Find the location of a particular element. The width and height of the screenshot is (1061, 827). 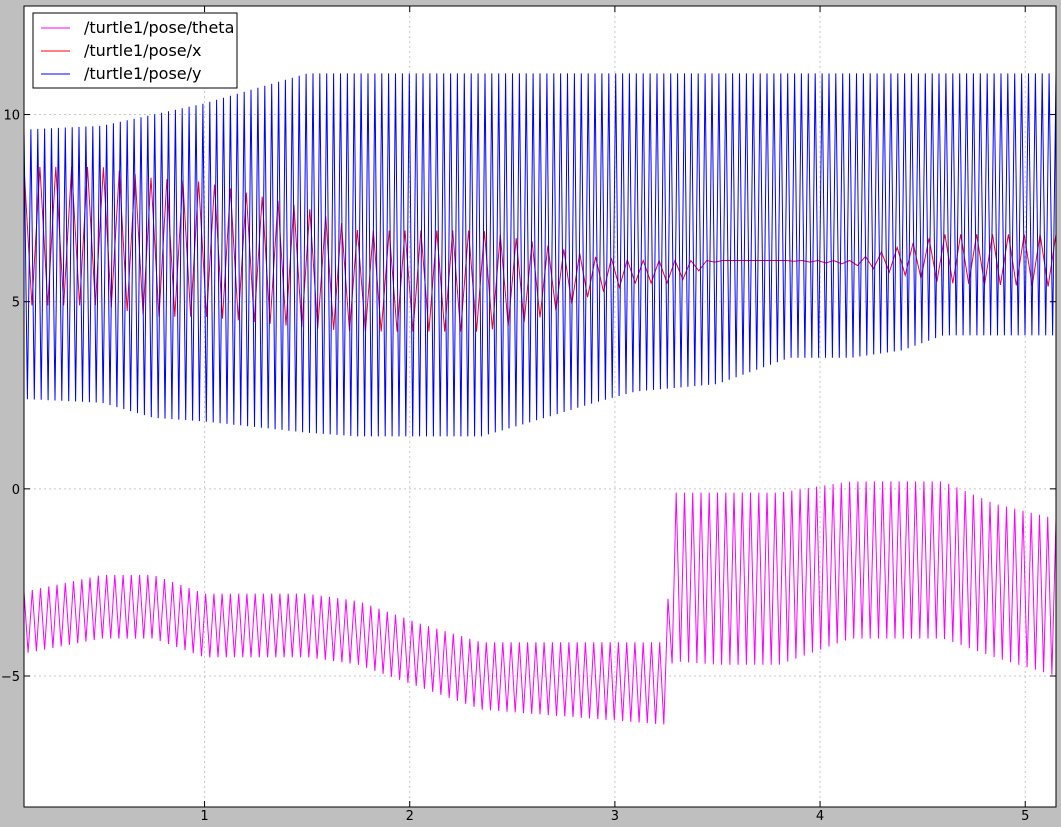

x-tick-label: 5 is located at coordinates (1025, 816).